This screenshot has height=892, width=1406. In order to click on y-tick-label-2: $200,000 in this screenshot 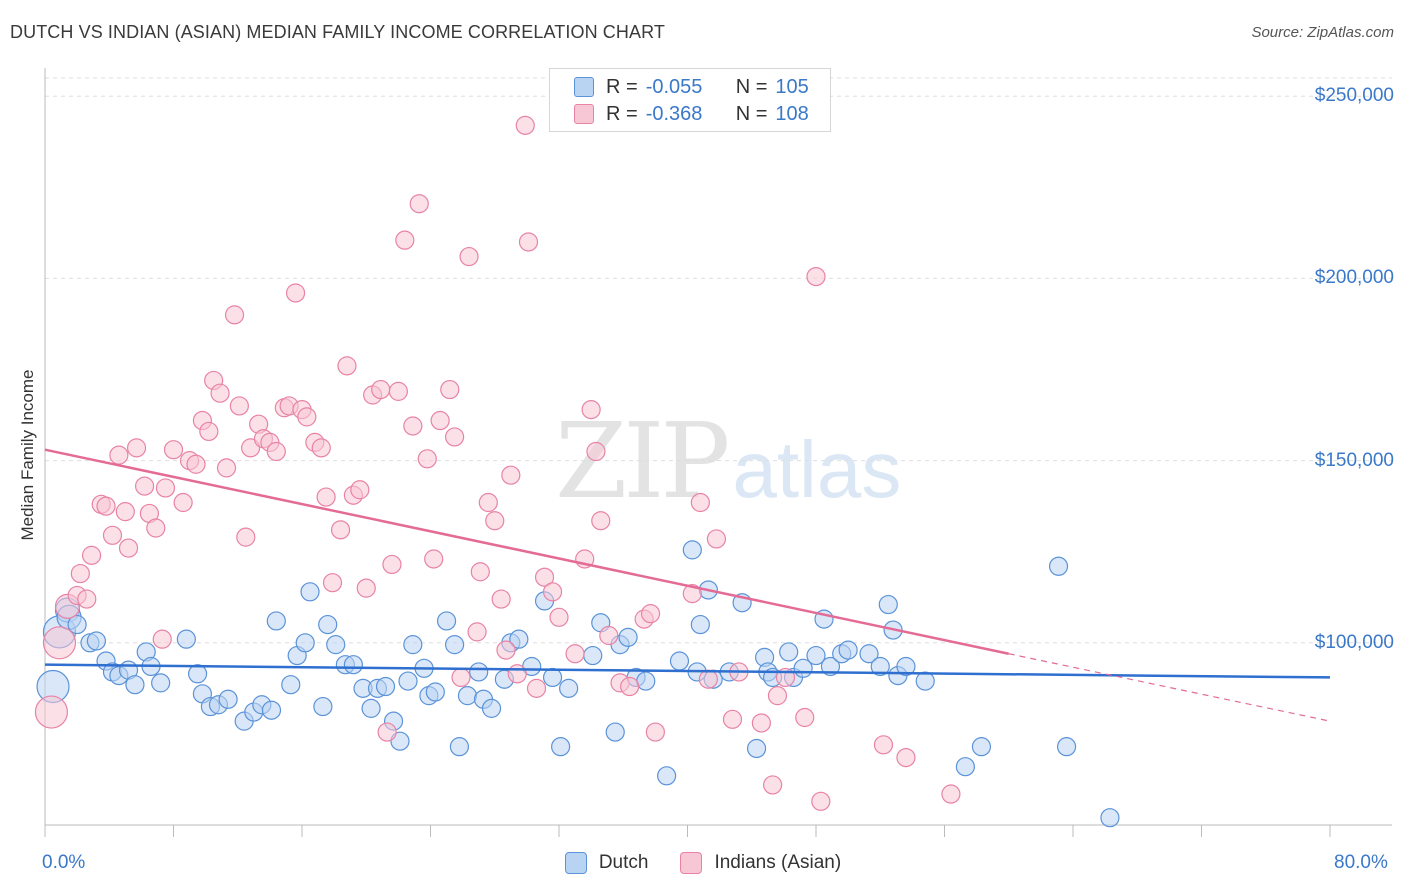, I will do `click(1354, 278)`.